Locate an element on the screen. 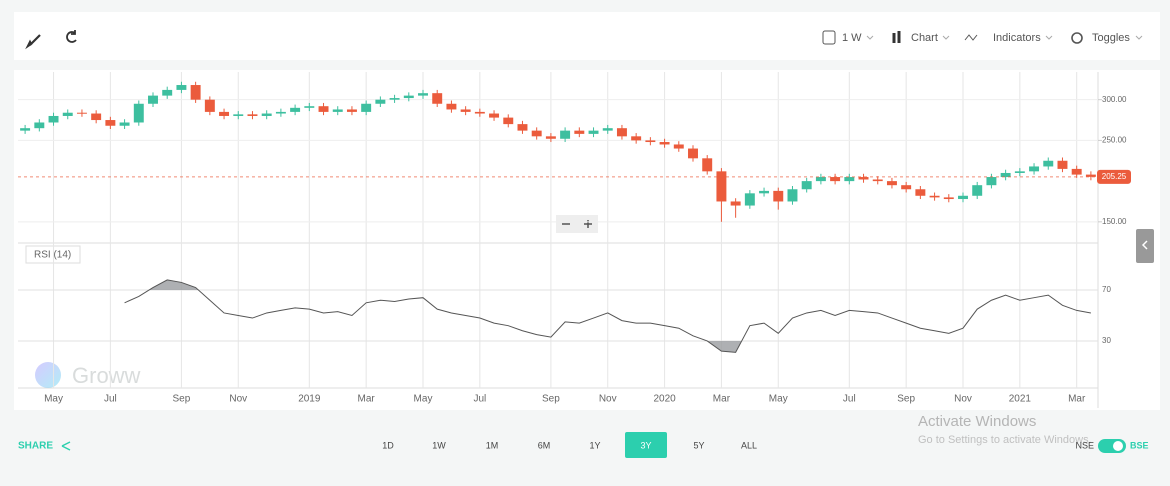 This screenshot has height=486, width=1170. last-price-label: 205.25 is located at coordinates (1114, 176).